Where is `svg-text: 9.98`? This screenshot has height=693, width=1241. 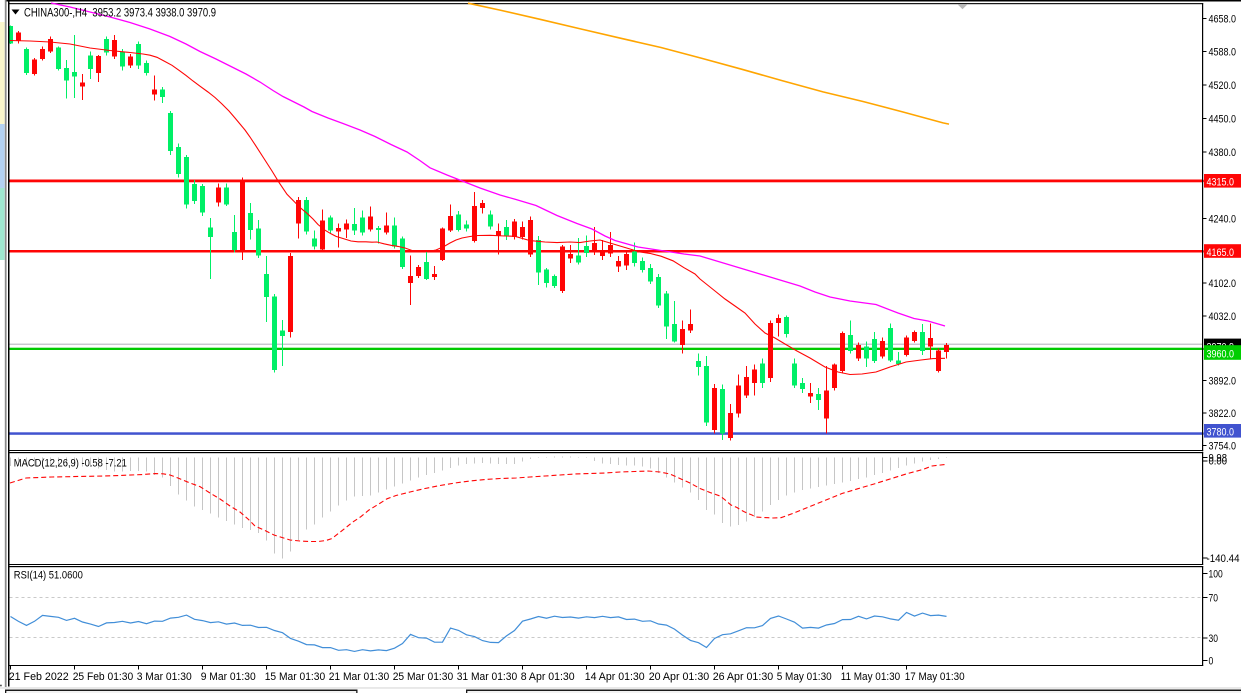
svg-text: 9.98 is located at coordinates (1218, 459).